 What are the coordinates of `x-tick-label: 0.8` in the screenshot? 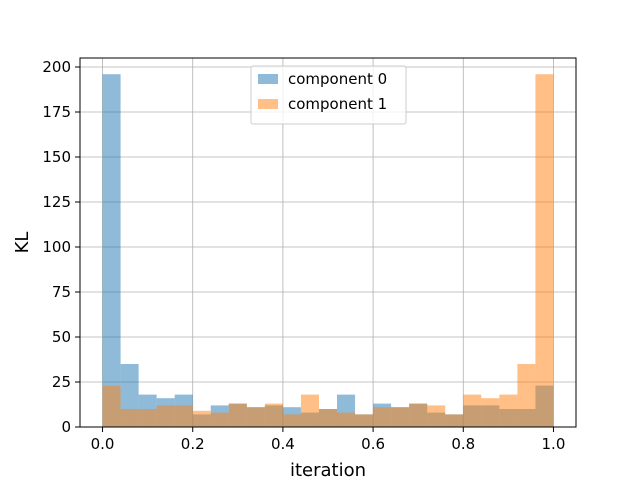 It's located at (463, 444).